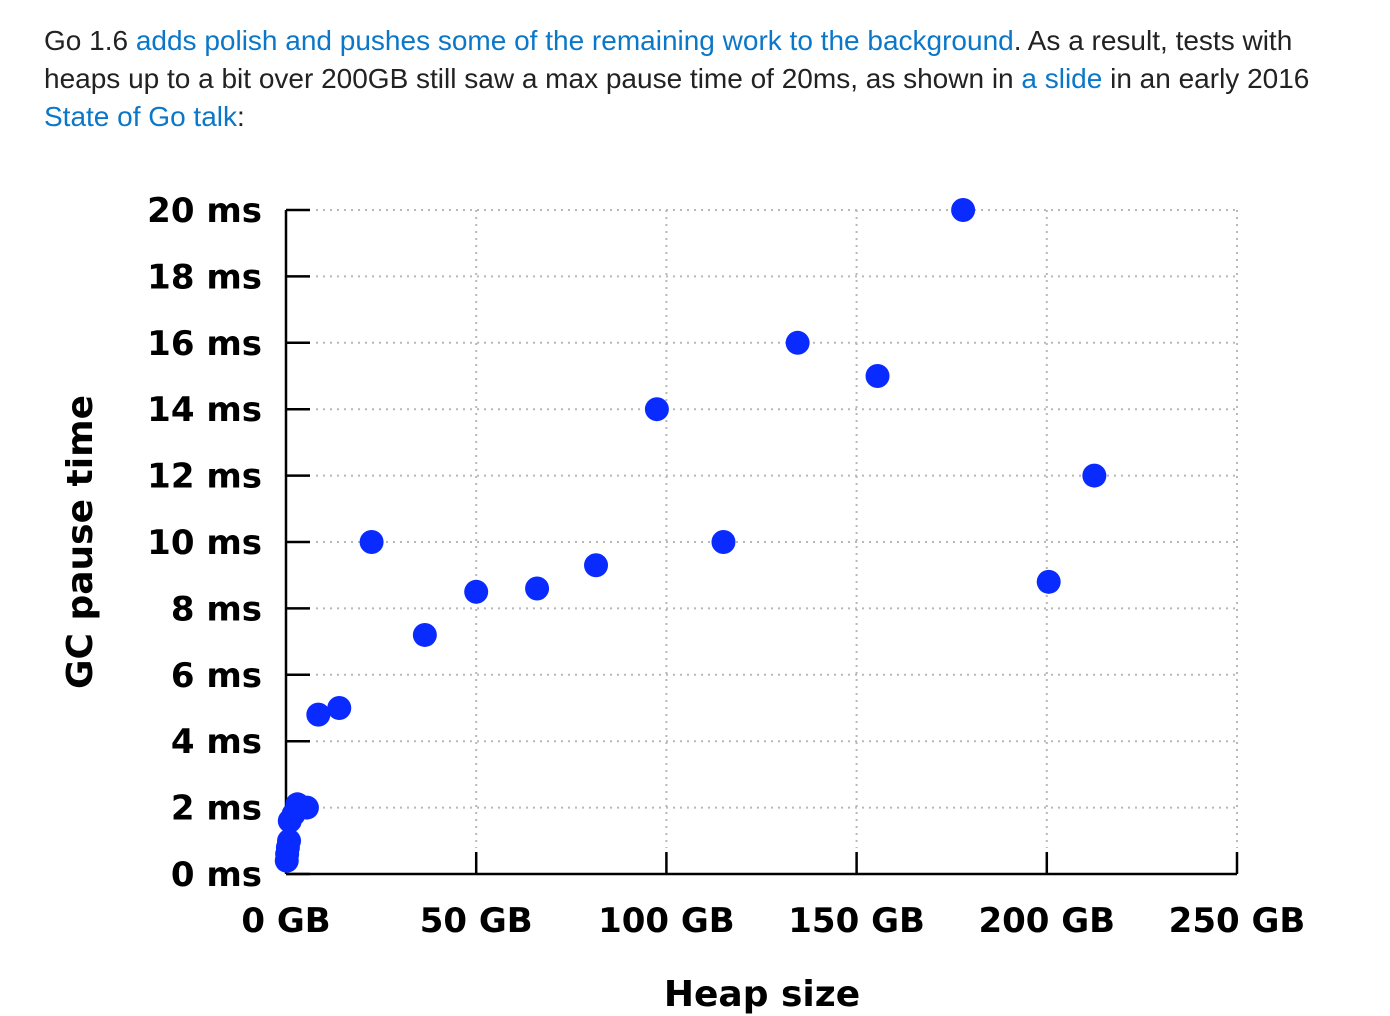  I want to click on y-tick-label: 14 ms, so click(204, 410).